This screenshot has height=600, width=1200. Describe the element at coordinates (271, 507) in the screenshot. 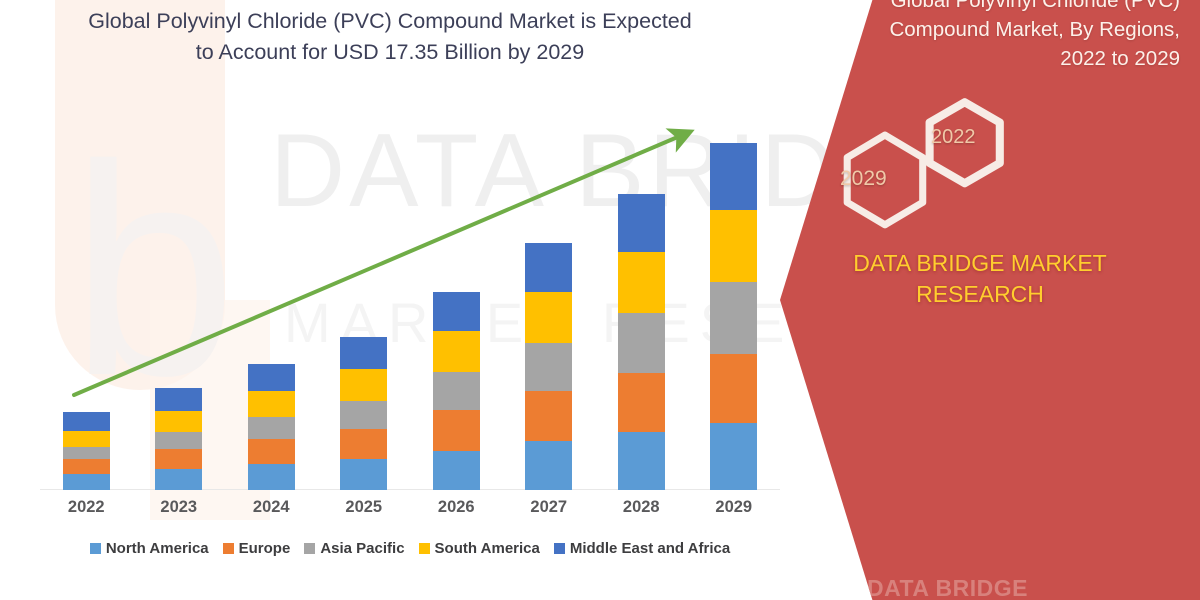

I see `x-axis-tick: 2024` at that location.